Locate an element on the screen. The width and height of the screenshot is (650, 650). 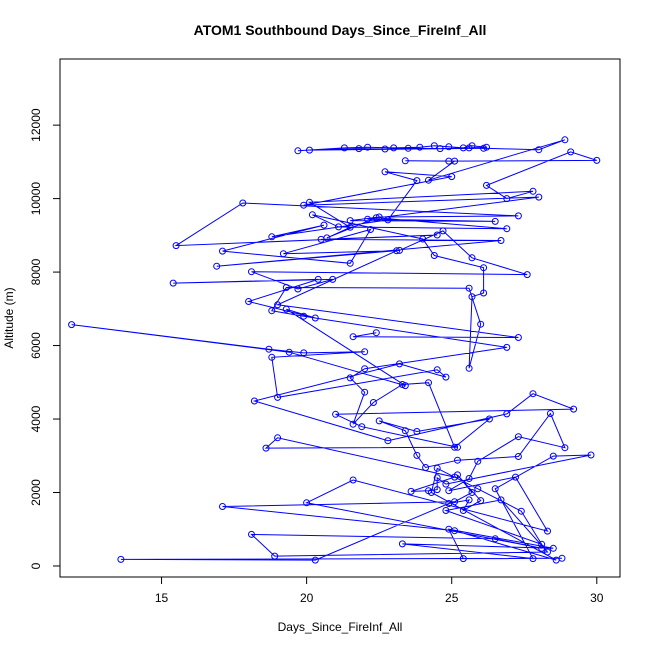
y-tick-label: 6000 is located at coordinates (36, 345).